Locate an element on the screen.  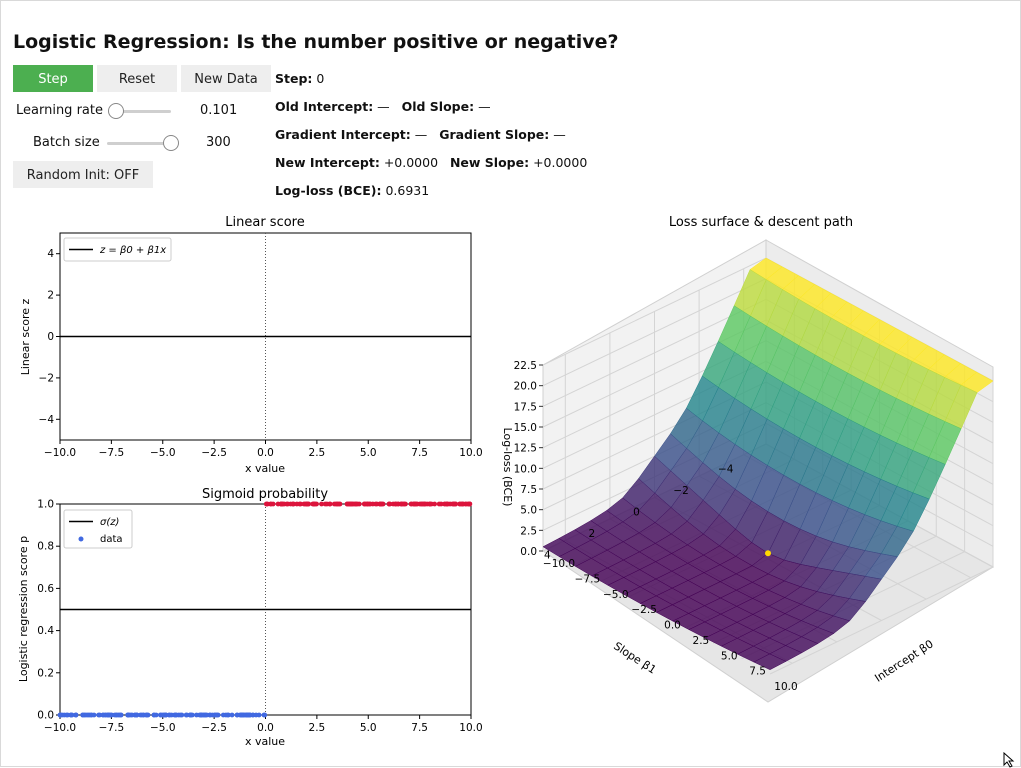
intercept-tick-label: −2.5 is located at coordinates (644, 610).